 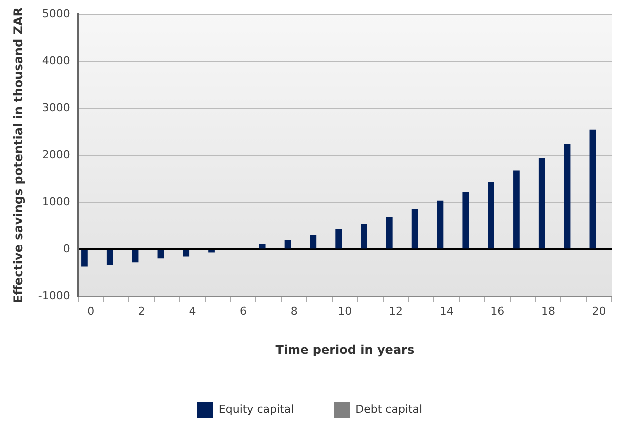 What do you see at coordinates (192, 311) in the screenshot?
I see `x-tick-label: 4` at bounding box center [192, 311].